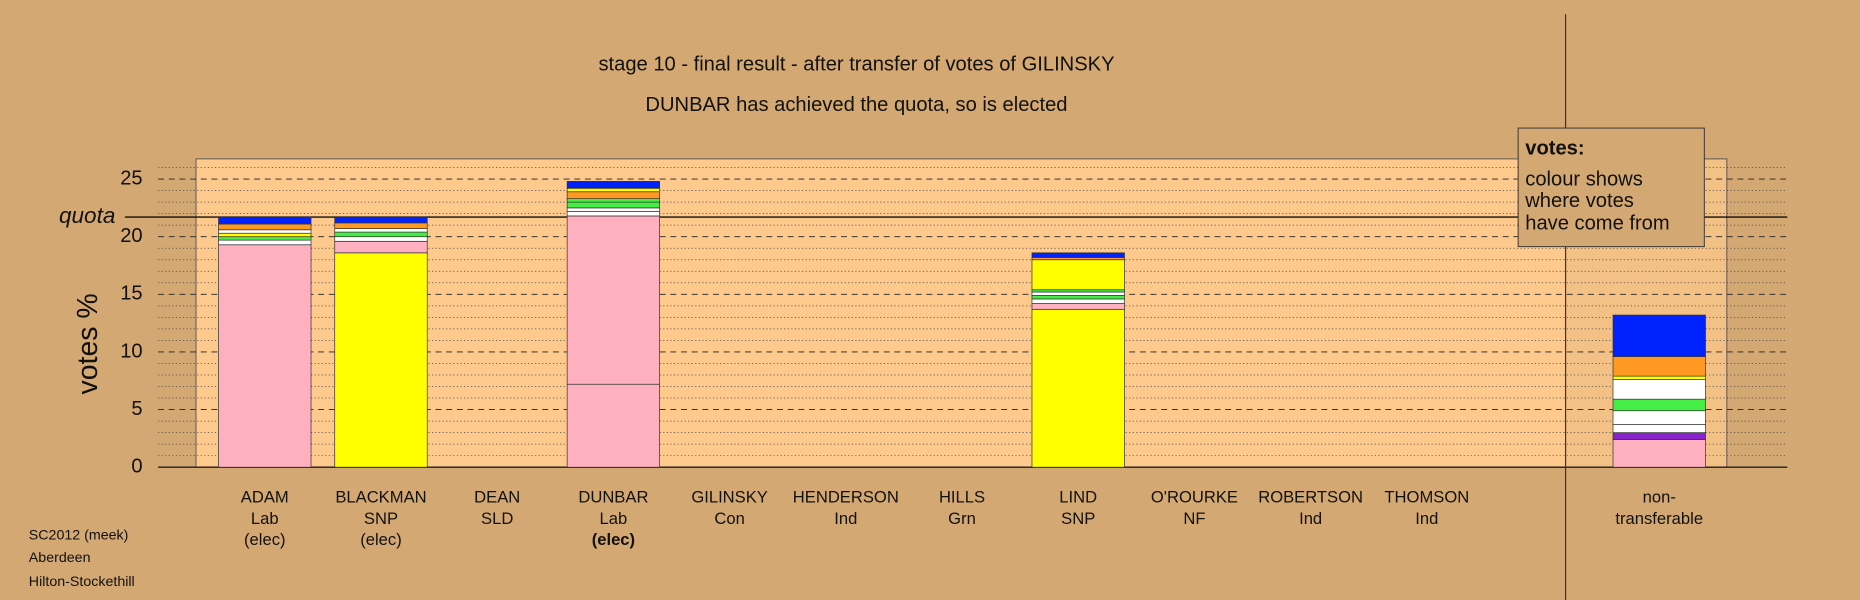  Describe the element at coordinates (1310, 496) in the screenshot. I see `x-tick-label: ROBERTSON` at that location.